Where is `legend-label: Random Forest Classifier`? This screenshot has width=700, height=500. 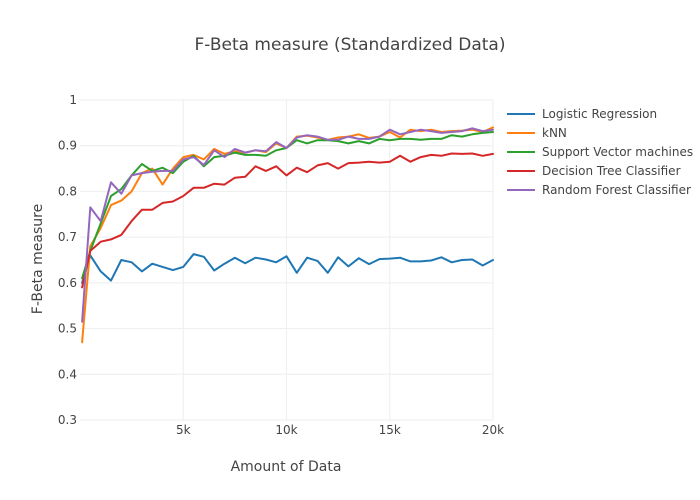 legend-label: Random Forest Classifier is located at coordinates (616, 190).